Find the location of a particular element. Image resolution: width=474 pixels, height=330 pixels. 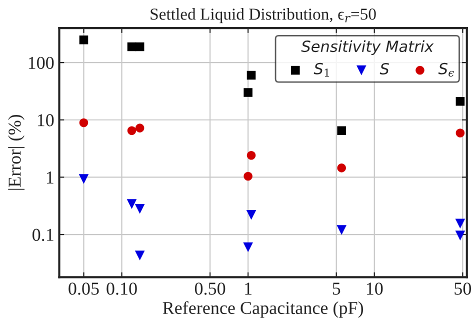

x-tick-label: 0.10 is located at coordinates (121, 288).